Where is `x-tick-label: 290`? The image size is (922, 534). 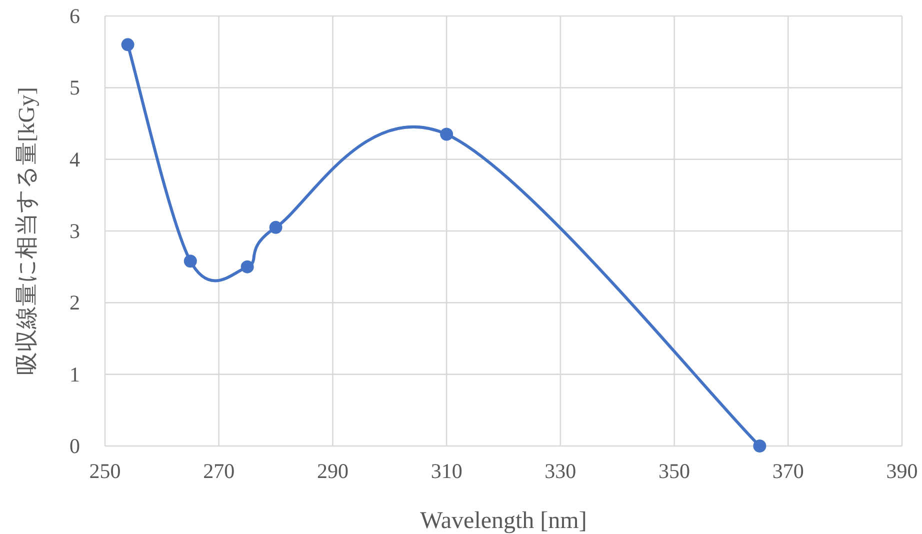
x-tick-label: 290 is located at coordinates (332, 471).